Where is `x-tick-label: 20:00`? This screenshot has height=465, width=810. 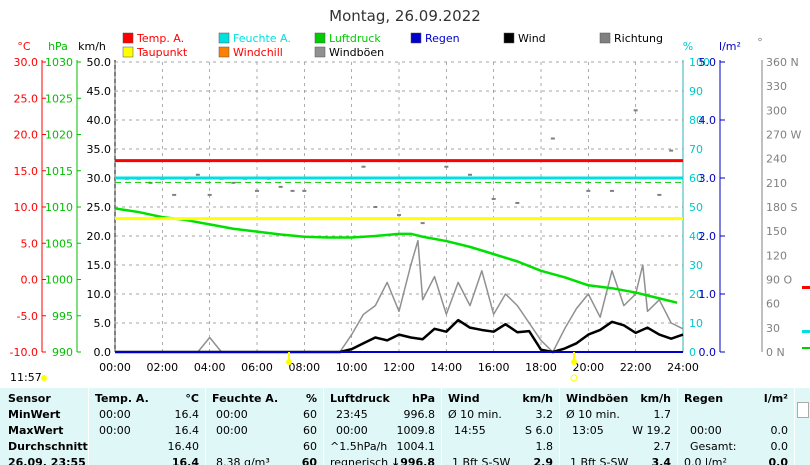
x-tick-label: 20:00 is located at coordinates (588, 367).